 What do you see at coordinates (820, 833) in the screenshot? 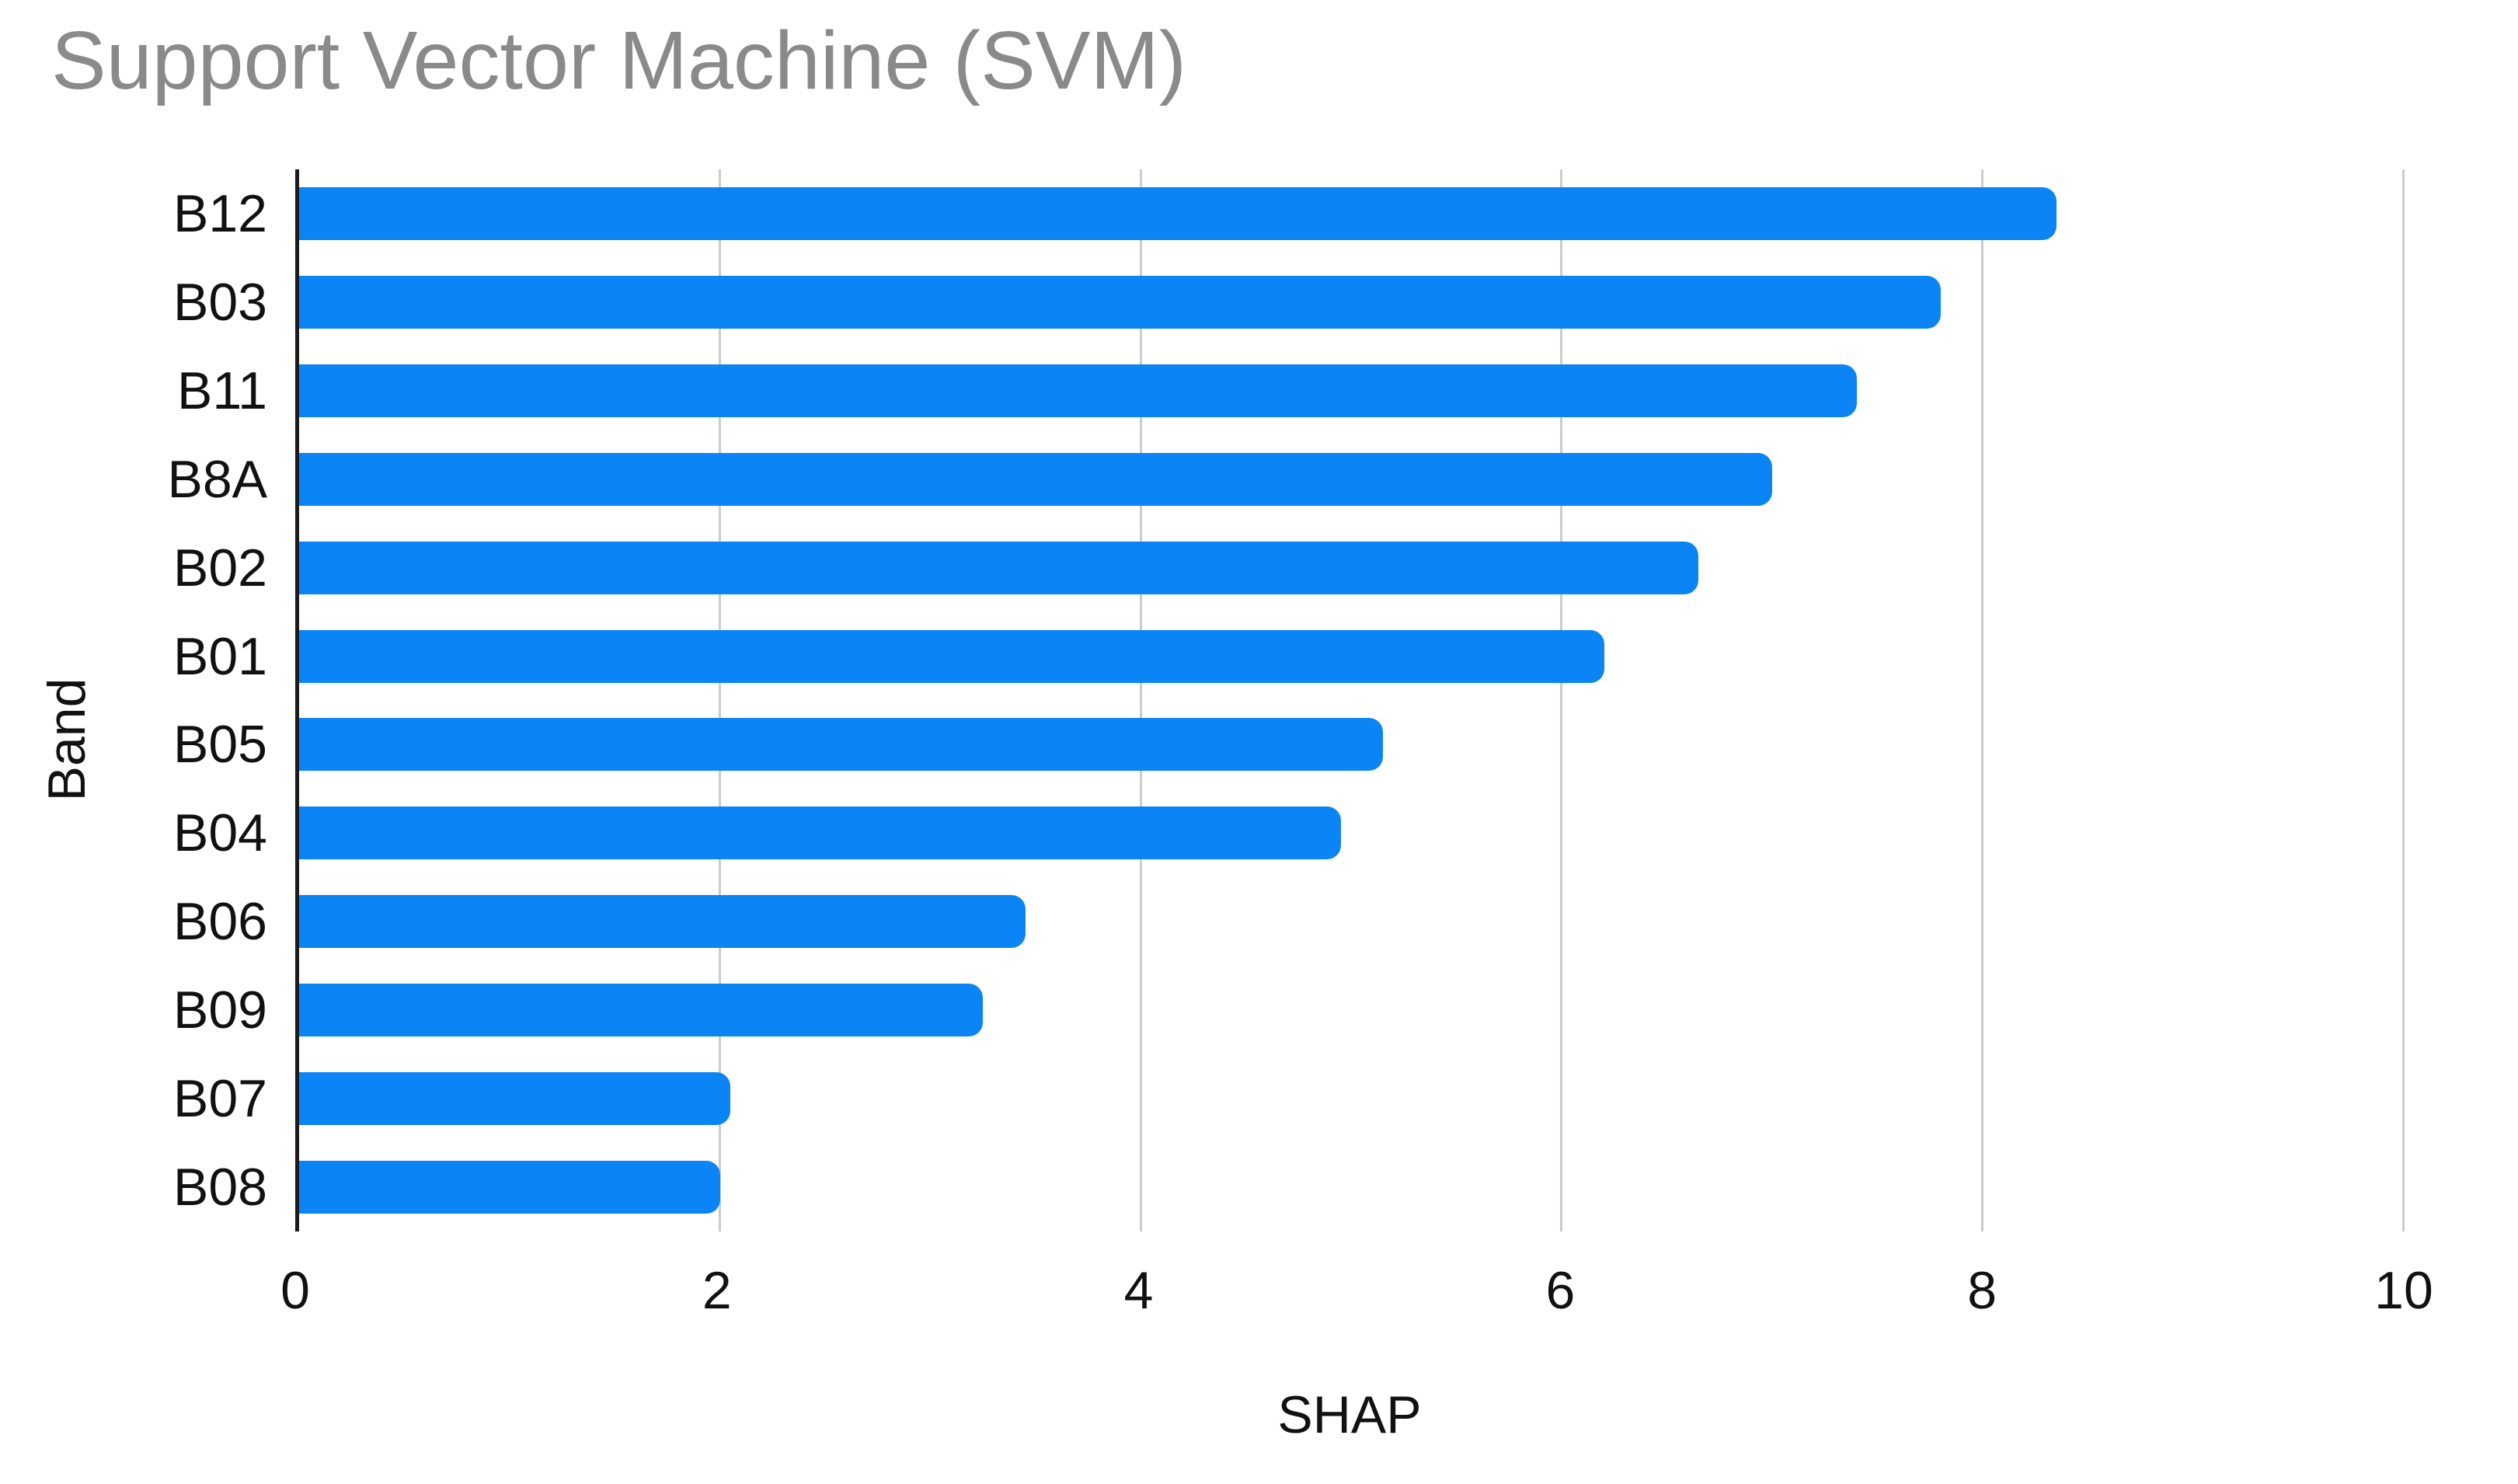
I see `bar-B04` at bounding box center [820, 833].